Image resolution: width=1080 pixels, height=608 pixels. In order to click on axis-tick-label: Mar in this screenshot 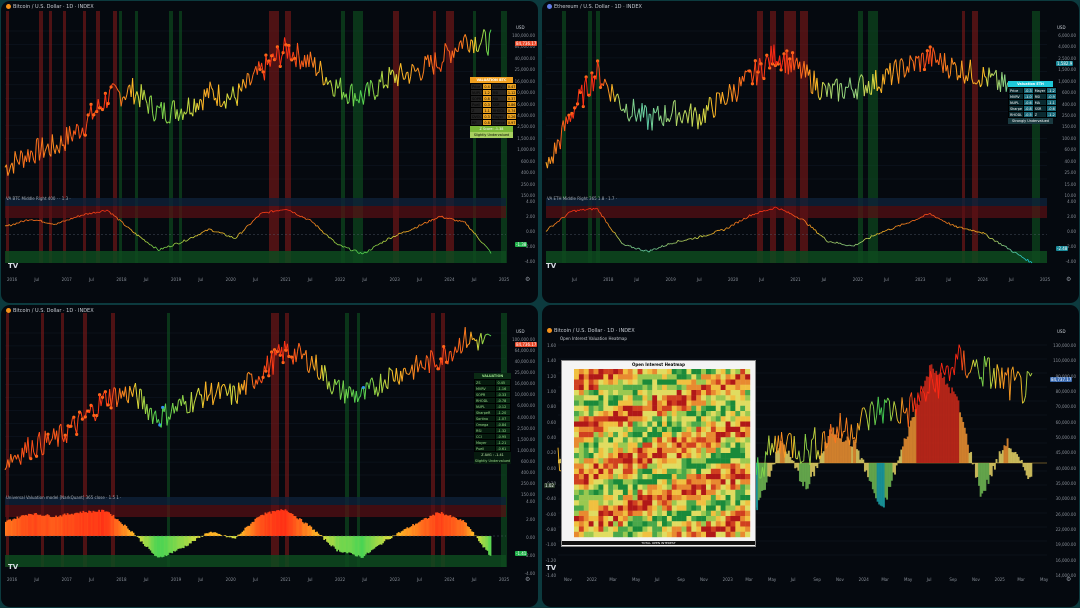, I will do `click(749, 579)`.